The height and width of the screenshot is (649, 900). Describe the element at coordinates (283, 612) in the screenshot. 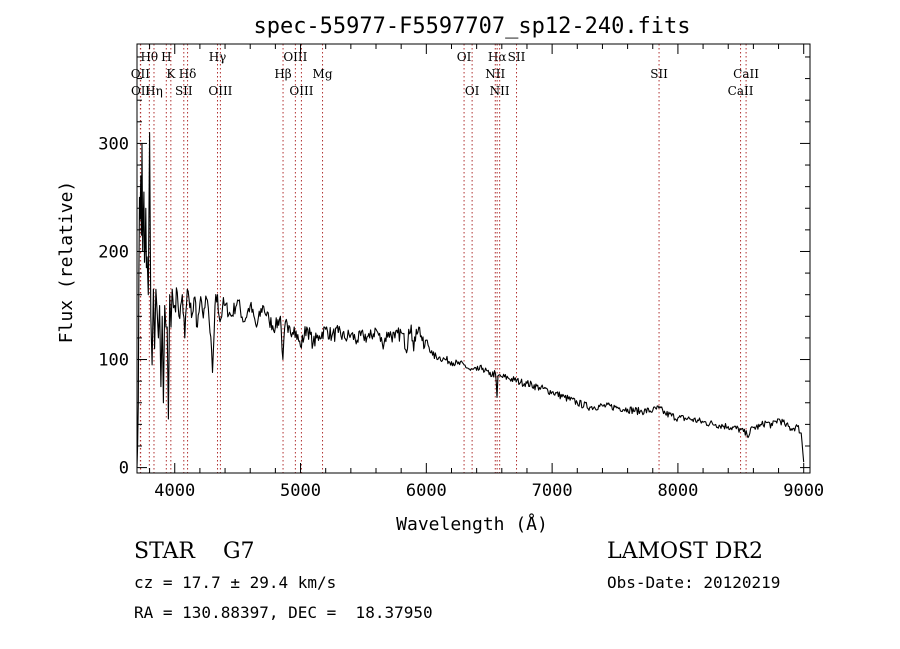

I see `coordinates: RA = 130.88397, DEC = 18.37950` at that location.